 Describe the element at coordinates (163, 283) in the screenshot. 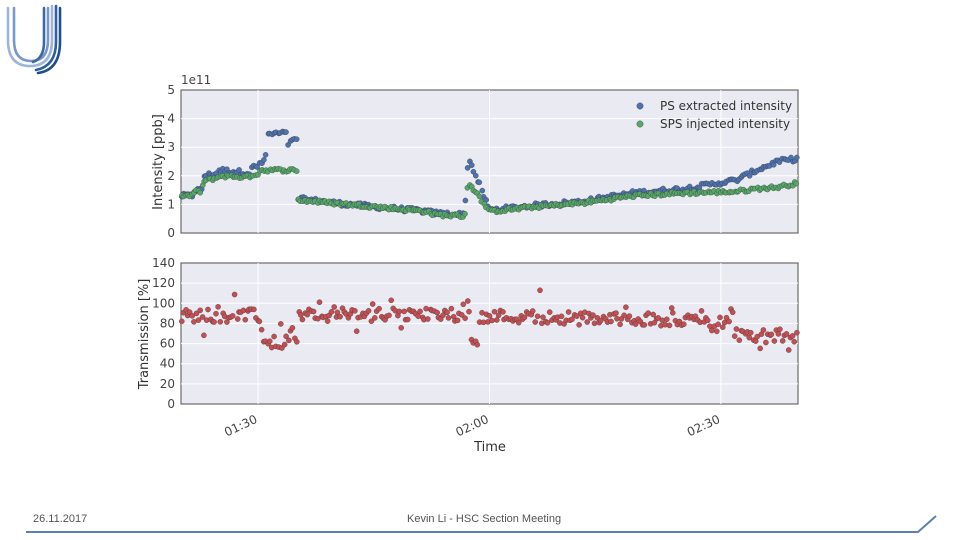

I see `y-tick-label: 120` at that location.